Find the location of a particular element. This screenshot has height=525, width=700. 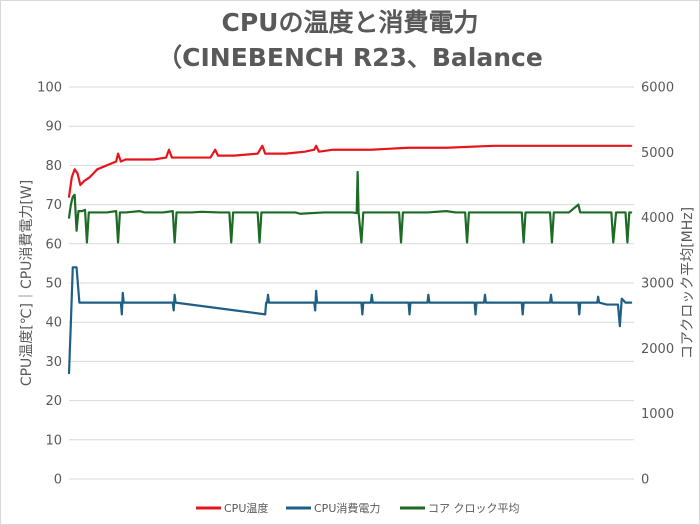

right-axis-ticks: 0 1000 2000 3000 4000 5000 6000 is located at coordinates (657, 284).